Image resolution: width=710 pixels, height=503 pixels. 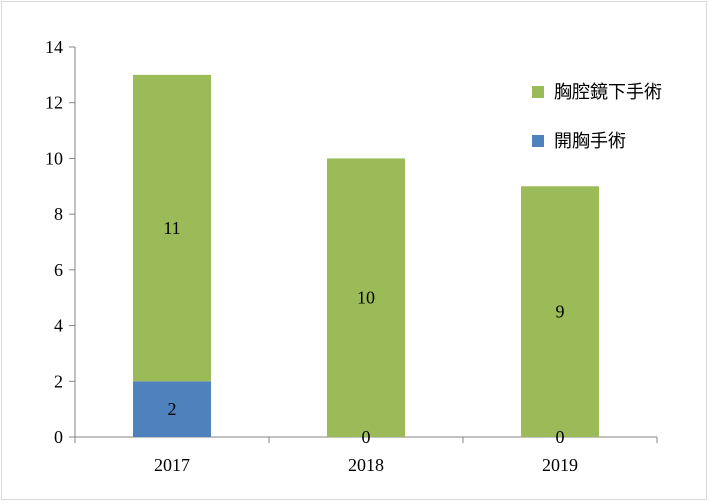 I want to click on data-label: 9, so click(x=560, y=312).